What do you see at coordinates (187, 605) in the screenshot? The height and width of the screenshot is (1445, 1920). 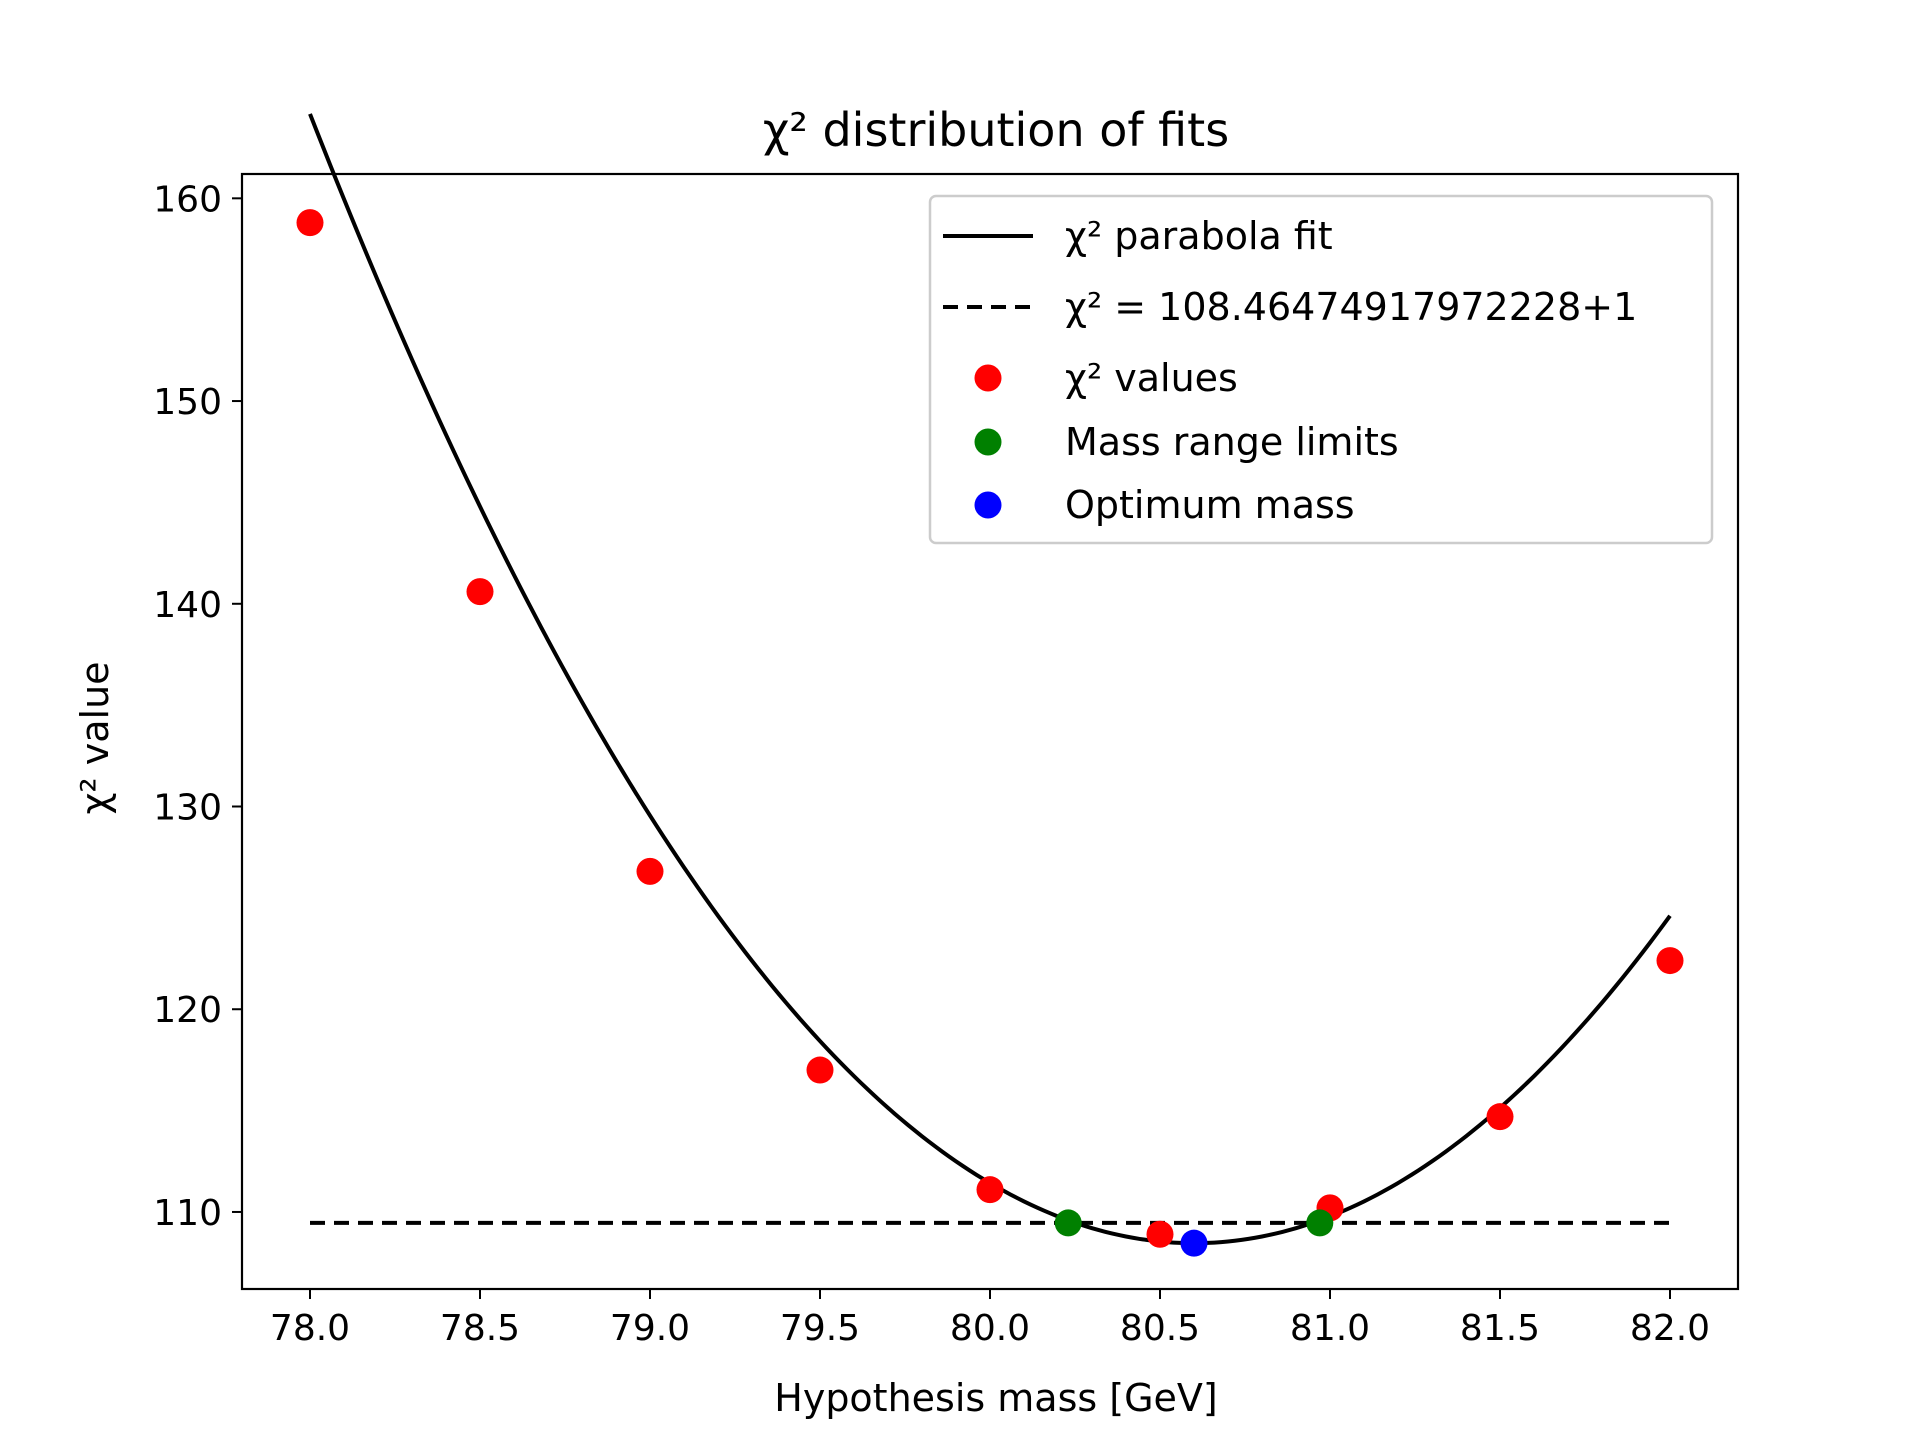 I see `y-tick-label: 140` at bounding box center [187, 605].